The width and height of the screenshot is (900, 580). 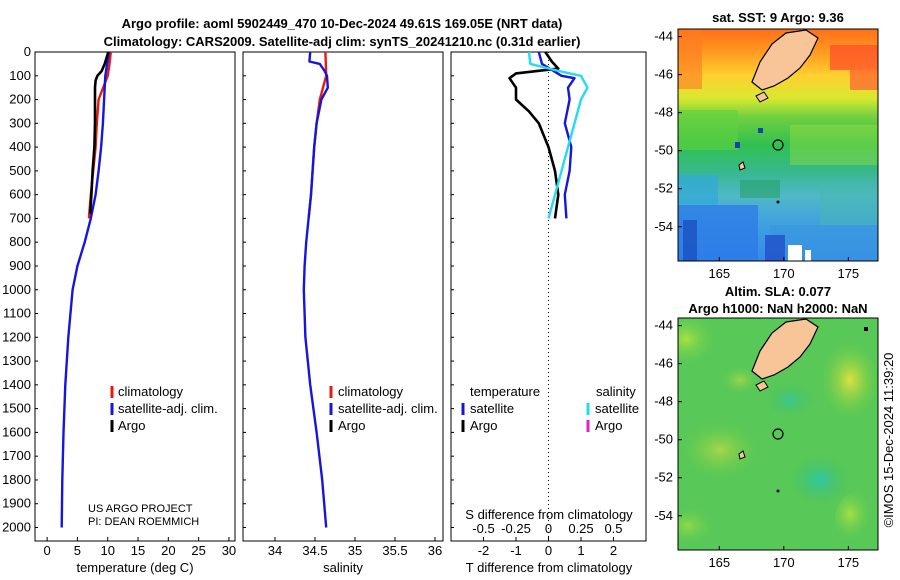 What do you see at coordinates (16, 289) in the screenshot?
I see `depth-tick-label: 1000` at bounding box center [16, 289].